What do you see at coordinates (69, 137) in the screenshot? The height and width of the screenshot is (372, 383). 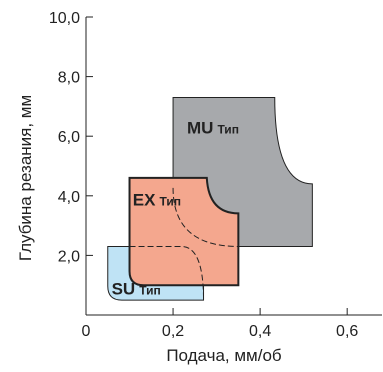 I see `y-tick-label: 6,0` at bounding box center [69, 137].